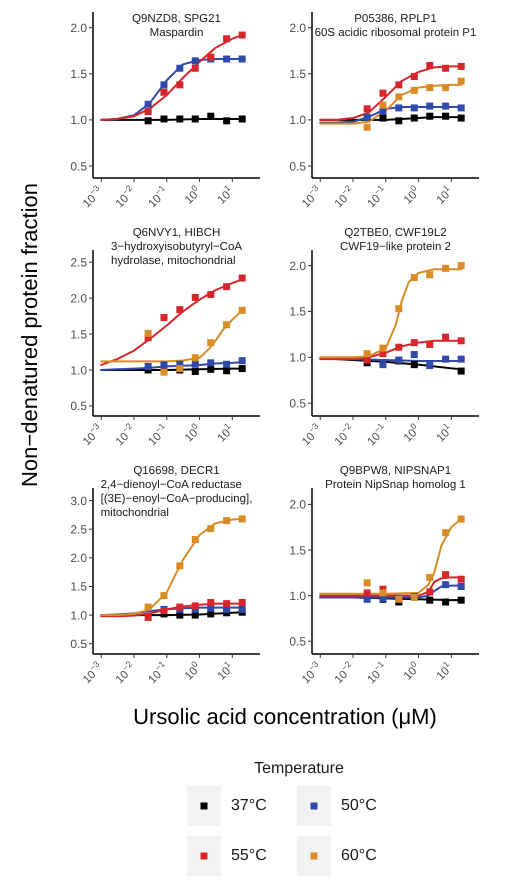 This screenshot has height=888, width=518. Describe the element at coordinates (176, 492) in the screenshot. I see `chart-title: Q16698, DECR1 2,4−dienoyl−CoA reductase [(3E)−enoyl−CoA−producing], mitochondrial` at that location.